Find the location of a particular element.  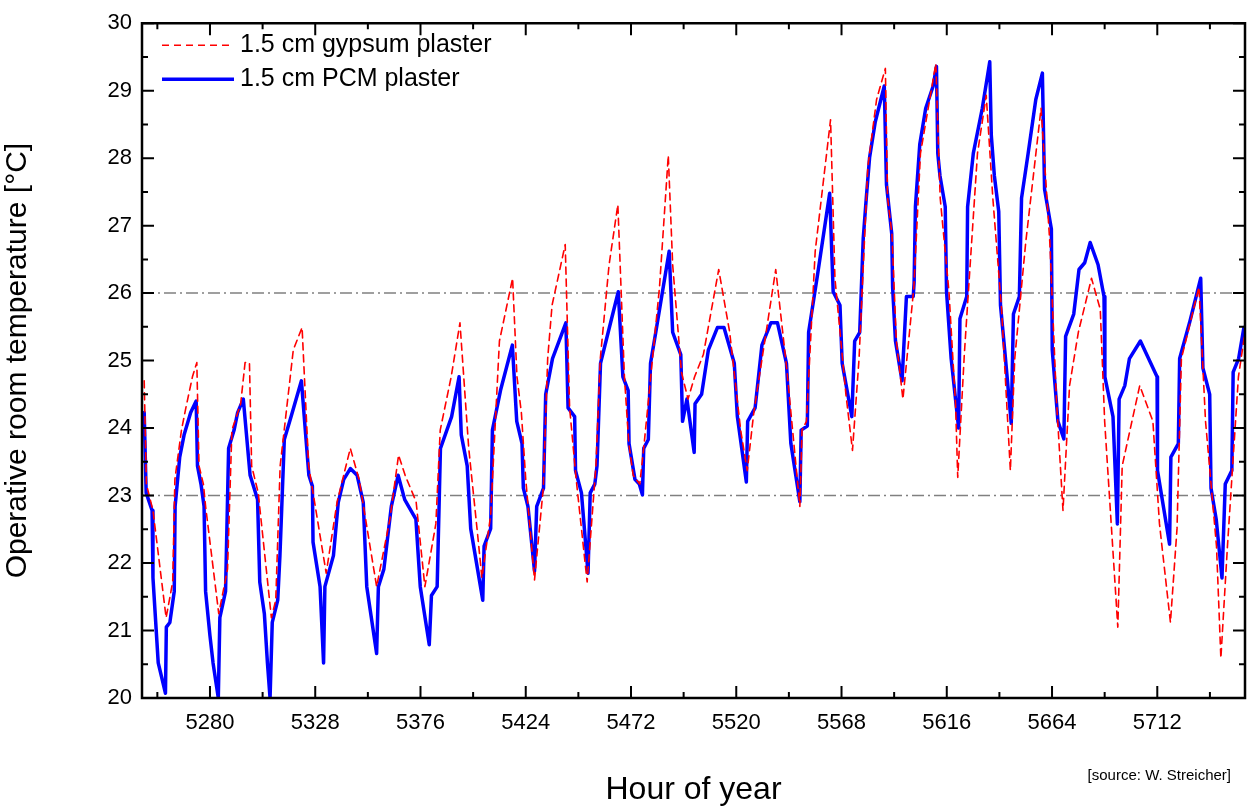

y-tick-label: 20 is located at coordinates (119, 697).